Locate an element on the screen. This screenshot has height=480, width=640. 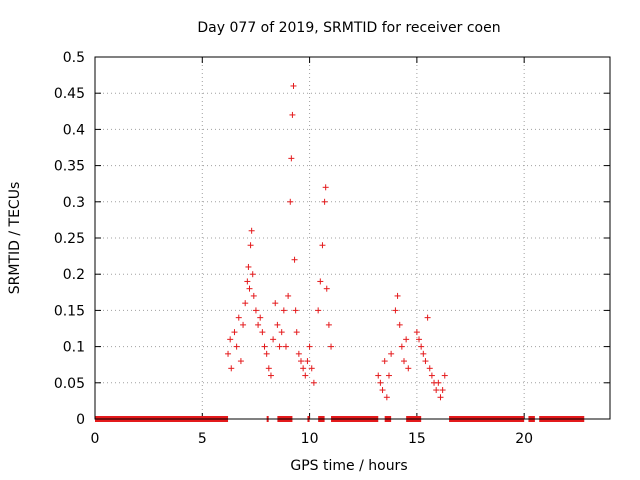
x-axis-label: GPS time / hours is located at coordinates (348, 466).